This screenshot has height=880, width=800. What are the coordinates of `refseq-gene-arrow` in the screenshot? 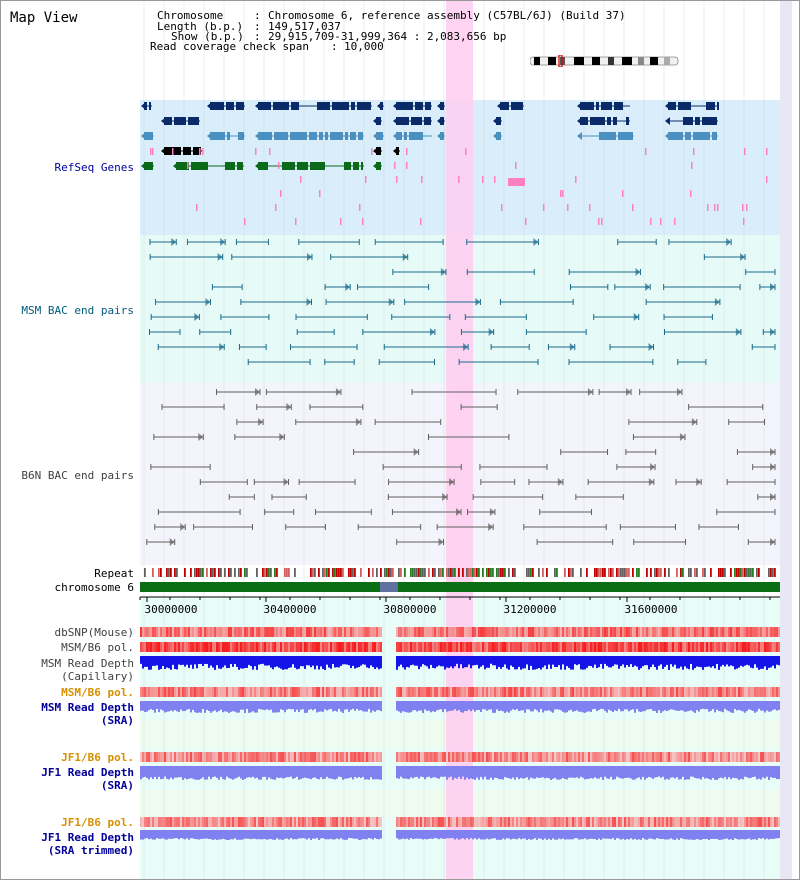 It's located at (495, 121).